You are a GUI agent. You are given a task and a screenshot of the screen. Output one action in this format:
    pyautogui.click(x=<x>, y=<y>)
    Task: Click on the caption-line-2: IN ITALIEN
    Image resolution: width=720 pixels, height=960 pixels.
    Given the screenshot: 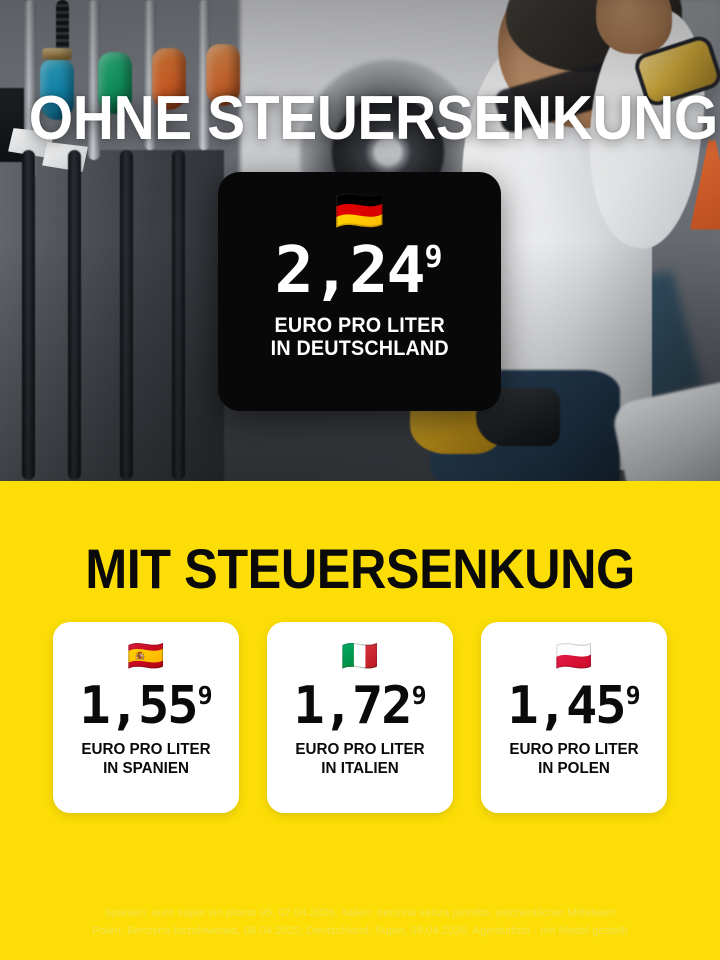 What is the action you would take?
    pyautogui.click(x=360, y=768)
    